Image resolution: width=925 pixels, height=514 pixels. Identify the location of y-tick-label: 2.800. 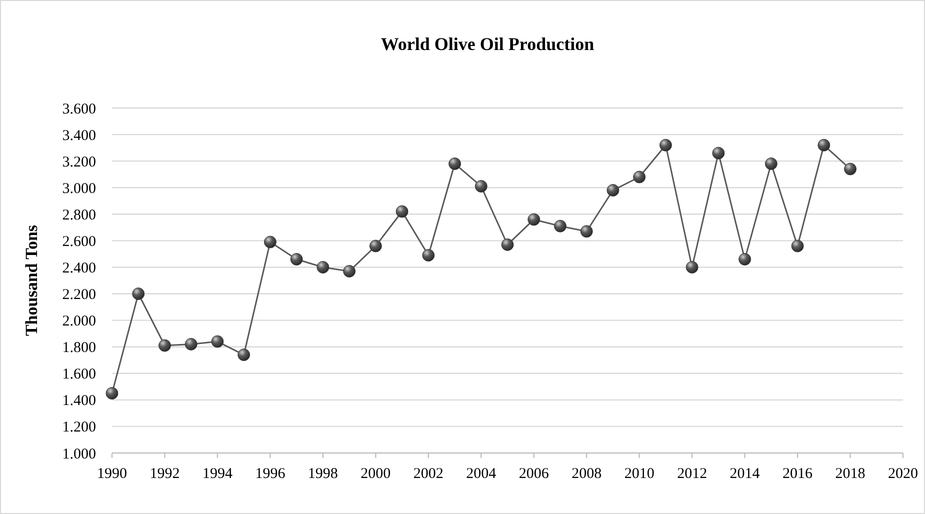
(79, 215).